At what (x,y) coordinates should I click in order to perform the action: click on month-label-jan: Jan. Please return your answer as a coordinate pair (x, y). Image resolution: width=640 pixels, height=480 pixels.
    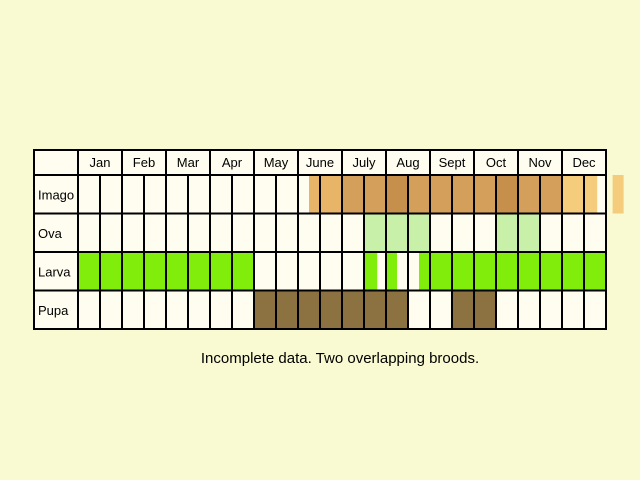
    Looking at the image, I should click on (100, 162).